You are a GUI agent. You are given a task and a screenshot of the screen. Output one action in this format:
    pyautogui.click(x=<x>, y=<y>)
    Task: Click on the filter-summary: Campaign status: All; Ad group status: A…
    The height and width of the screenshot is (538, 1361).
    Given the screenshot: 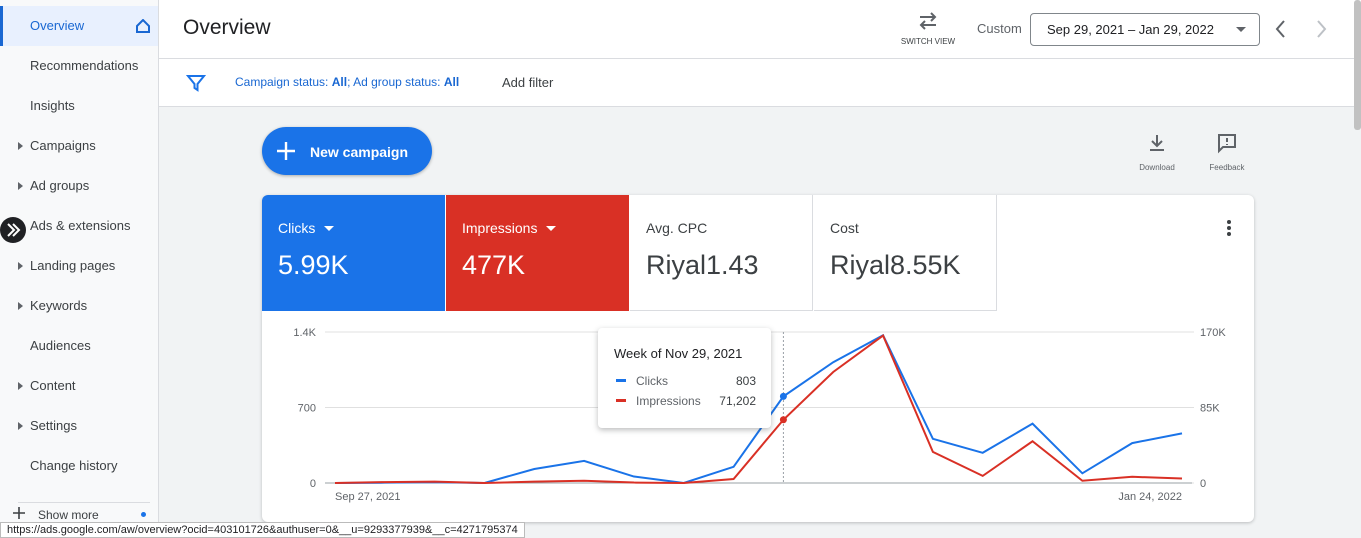 What is the action you would take?
    pyautogui.click(x=347, y=82)
    